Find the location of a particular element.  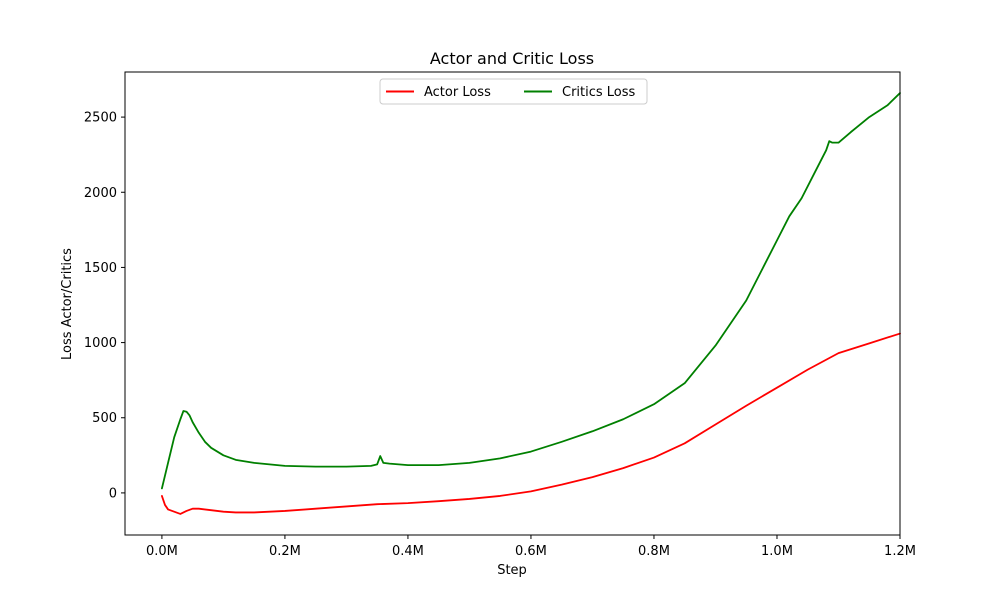

legend-label: Critics Loss is located at coordinates (599, 92).